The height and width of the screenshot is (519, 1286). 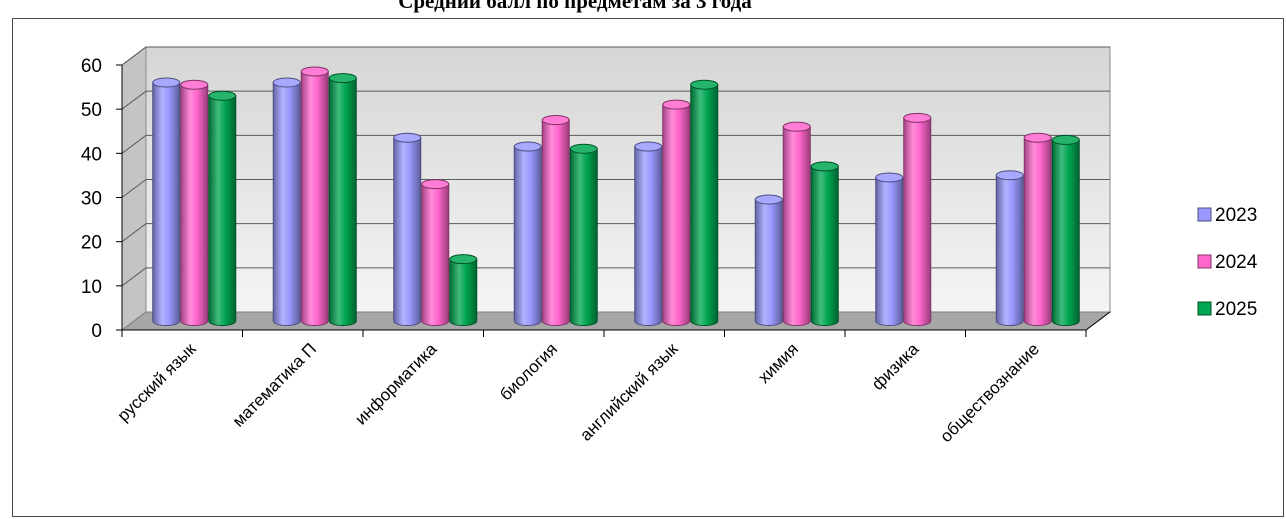 What do you see at coordinates (274, 384) in the screenshot?
I see `x-tick-label: математика П` at bounding box center [274, 384].